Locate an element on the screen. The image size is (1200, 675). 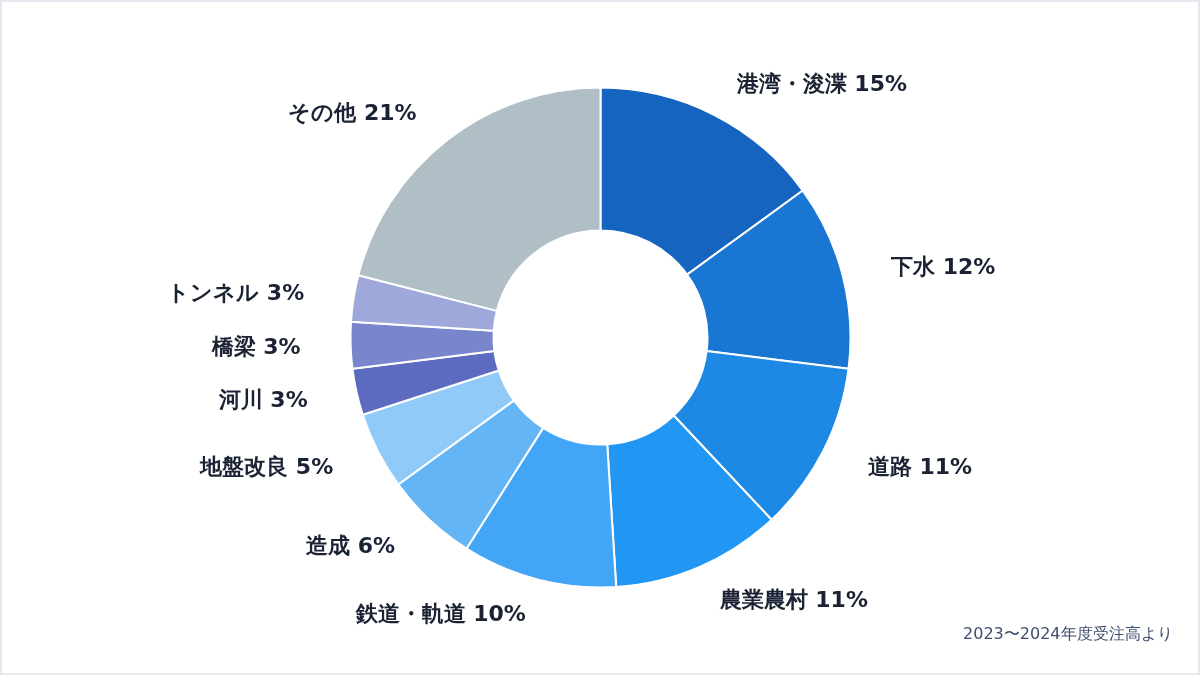
slice-label: トンネル 3% is located at coordinates (236, 293).